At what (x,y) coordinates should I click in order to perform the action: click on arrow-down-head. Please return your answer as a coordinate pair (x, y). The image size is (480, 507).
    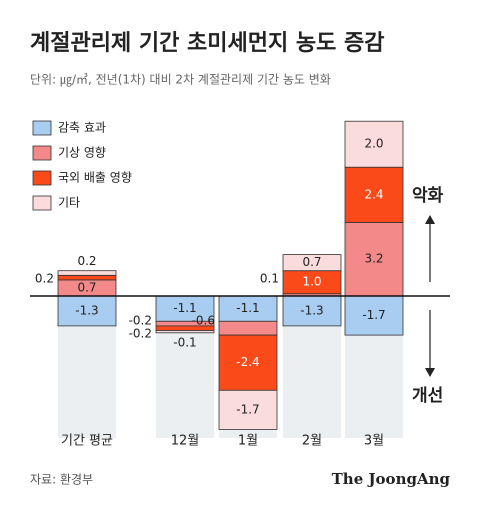
    Looking at the image, I should click on (430, 372).